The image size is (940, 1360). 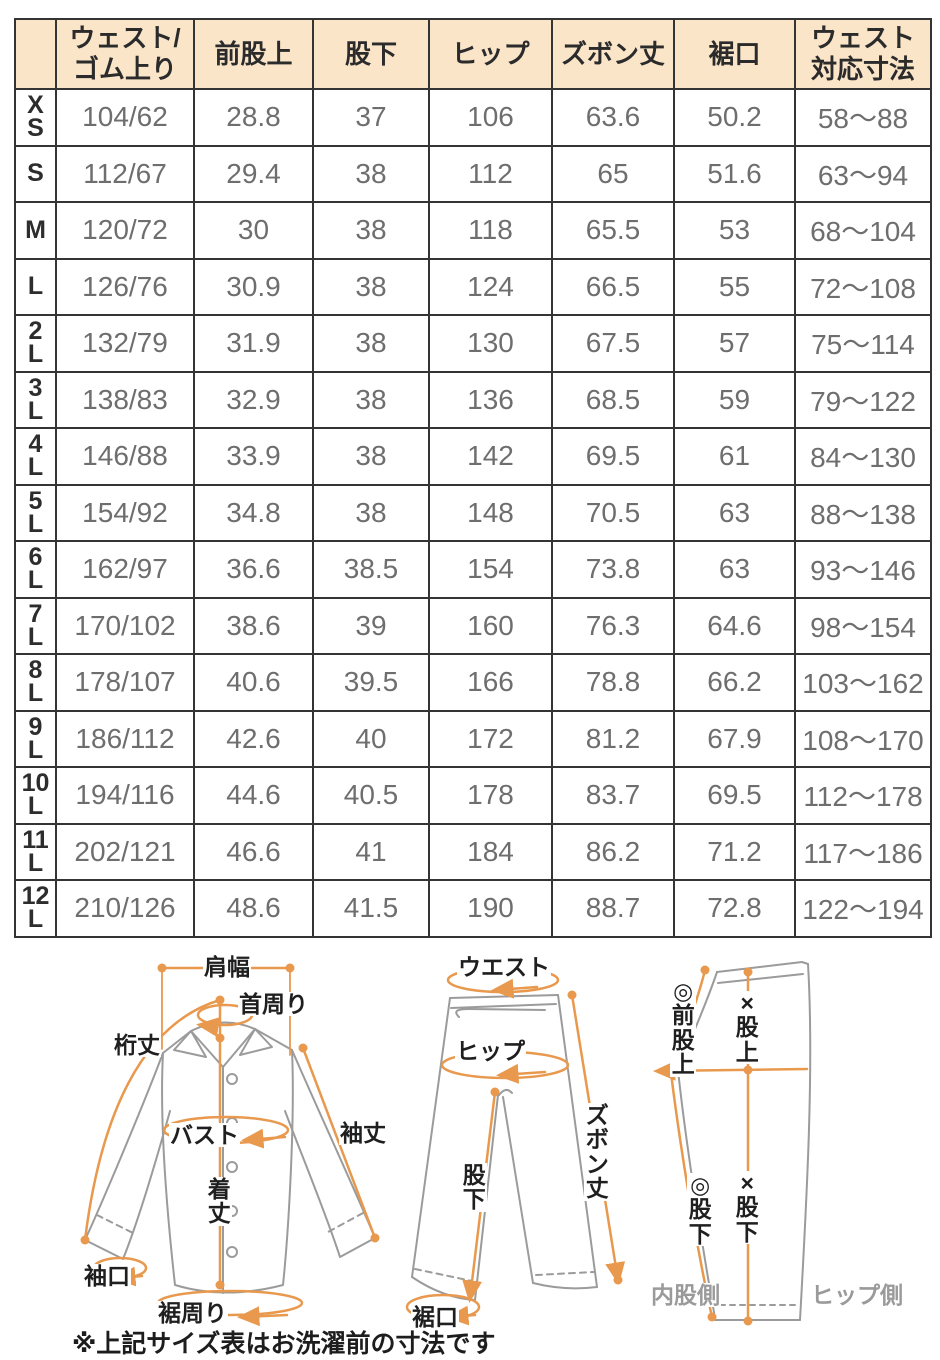 I want to click on pants-front-outline-drawing, so click(x=515, y=1146).